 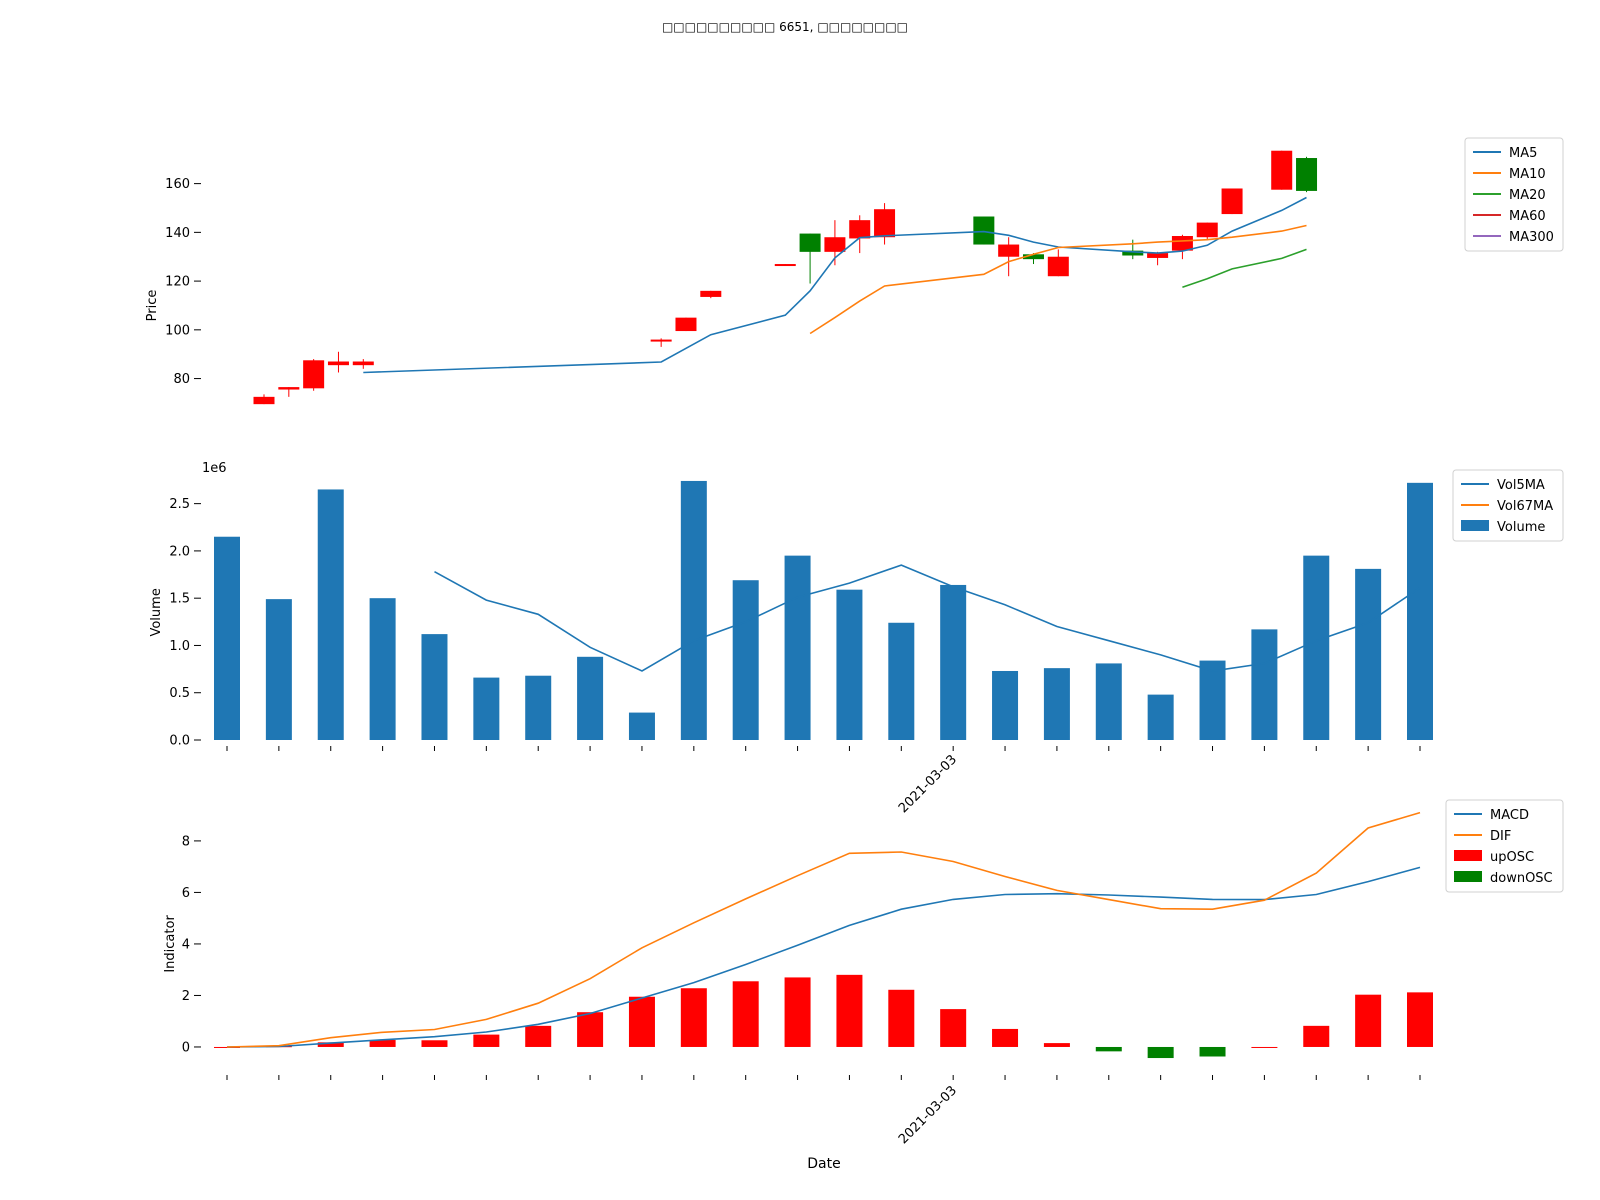 I want to click on volume-scale-label: 1e6, so click(x=214, y=468).